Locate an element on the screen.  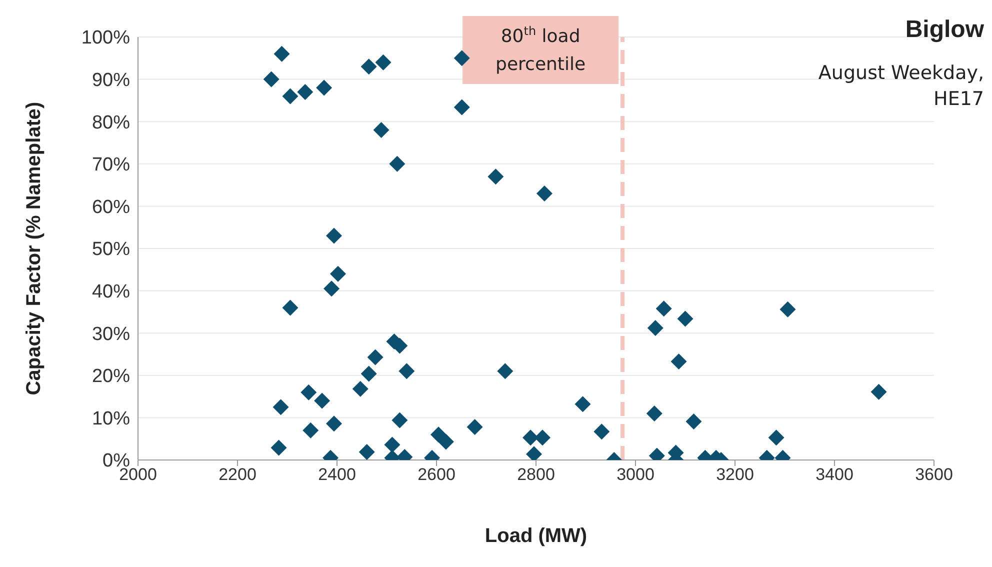
y-tick-label: 100% is located at coordinates (105, 38).